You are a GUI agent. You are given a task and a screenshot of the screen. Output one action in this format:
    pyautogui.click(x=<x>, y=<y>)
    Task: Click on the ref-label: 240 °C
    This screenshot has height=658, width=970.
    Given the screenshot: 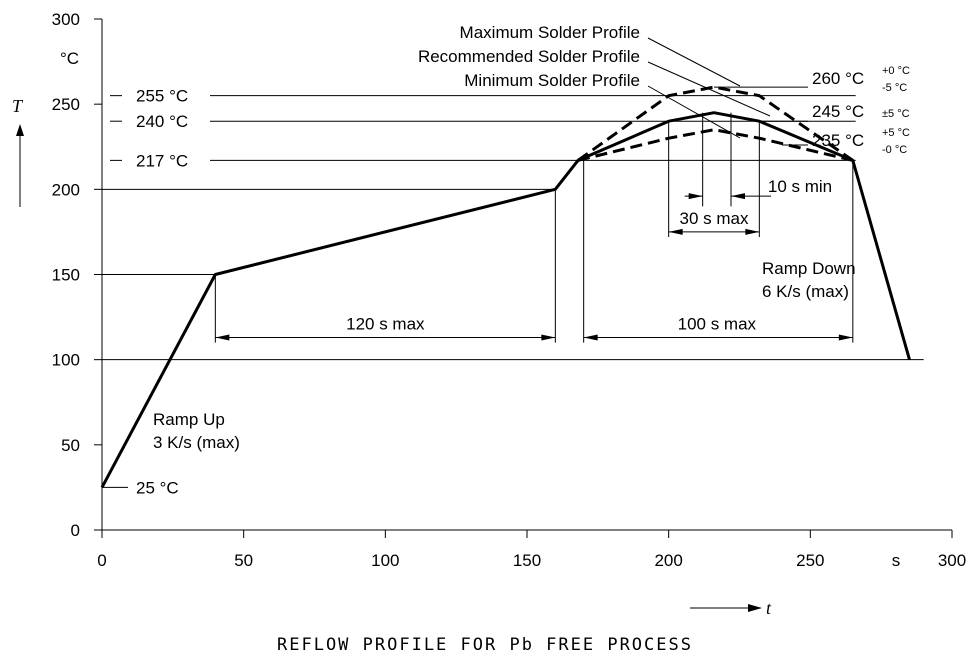 What is the action you would take?
    pyautogui.click(x=162, y=121)
    